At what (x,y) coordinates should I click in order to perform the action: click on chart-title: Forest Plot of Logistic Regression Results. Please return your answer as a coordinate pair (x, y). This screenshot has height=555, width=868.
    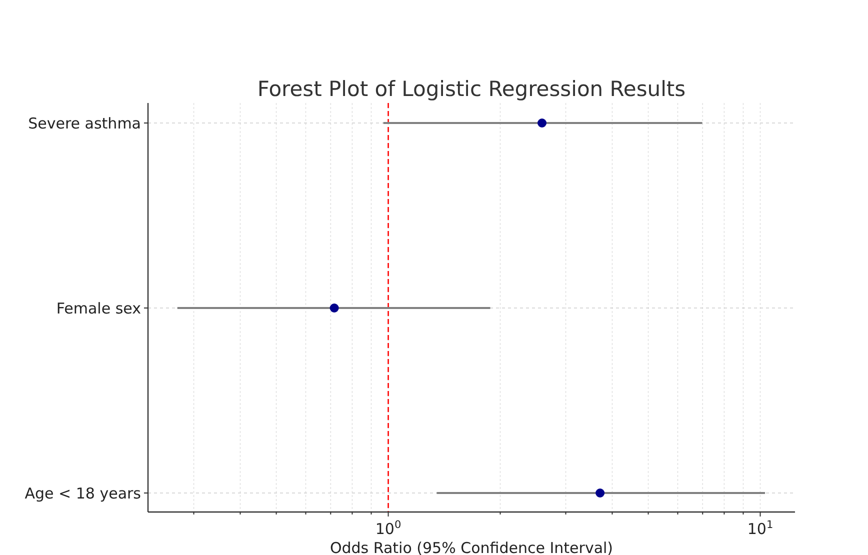
    Looking at the image, I should click on (471, 89).